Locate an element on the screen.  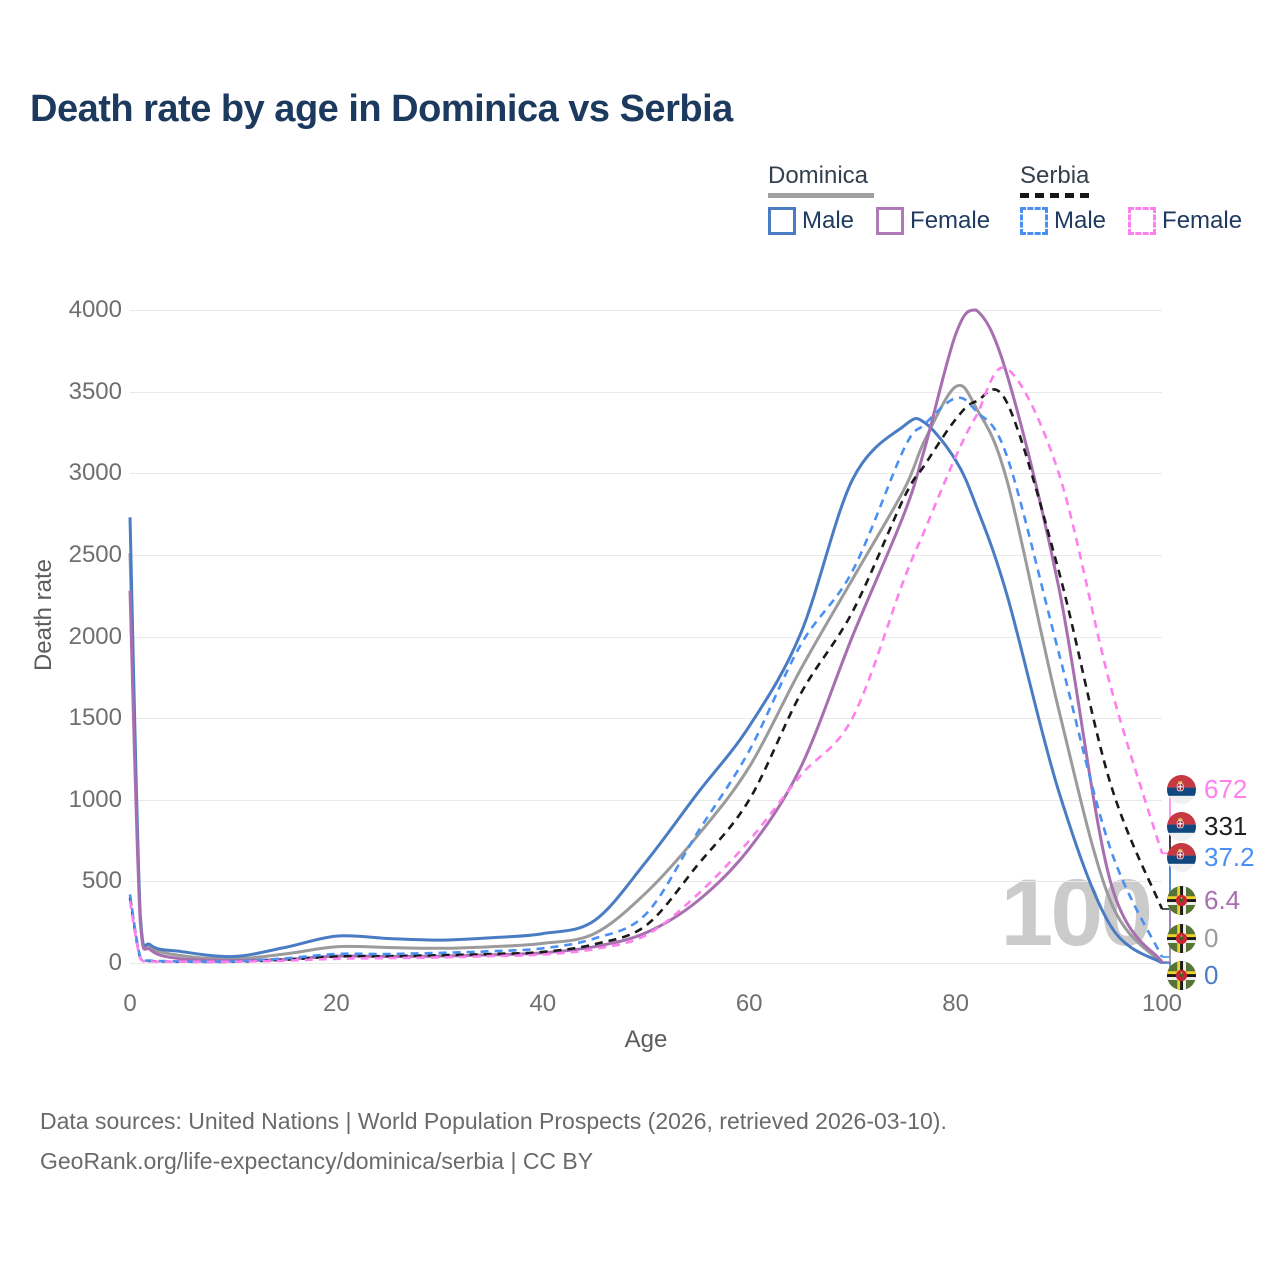
legend-group-title-serbia: Serbia is located at coordinates (1142, 180).